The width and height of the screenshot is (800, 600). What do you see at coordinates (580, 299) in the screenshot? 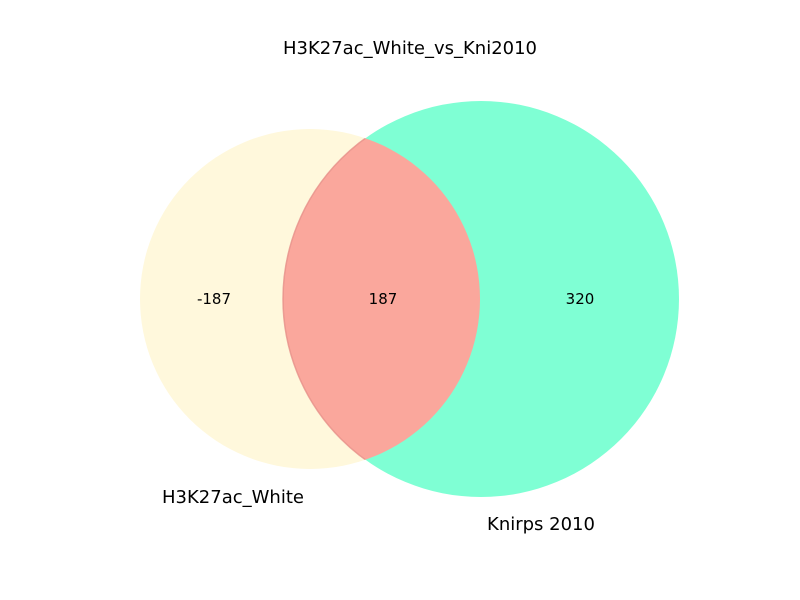
I see `count-b-only: 320` at bounding box center [580, 299].